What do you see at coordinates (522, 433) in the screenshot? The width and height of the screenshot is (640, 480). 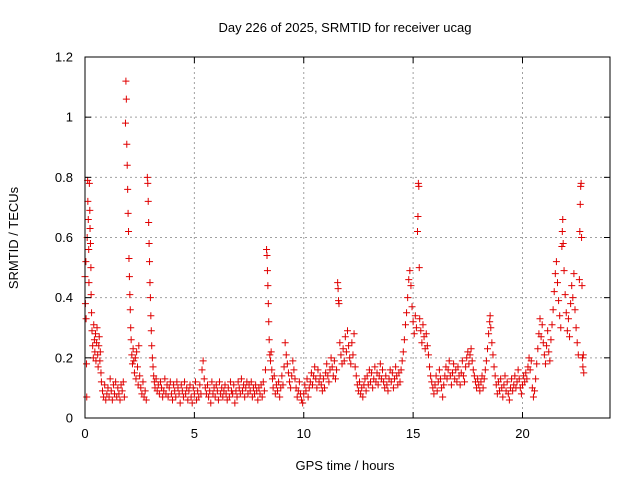 I see `x-tick-label: 20` at bounding box center [522, 433].